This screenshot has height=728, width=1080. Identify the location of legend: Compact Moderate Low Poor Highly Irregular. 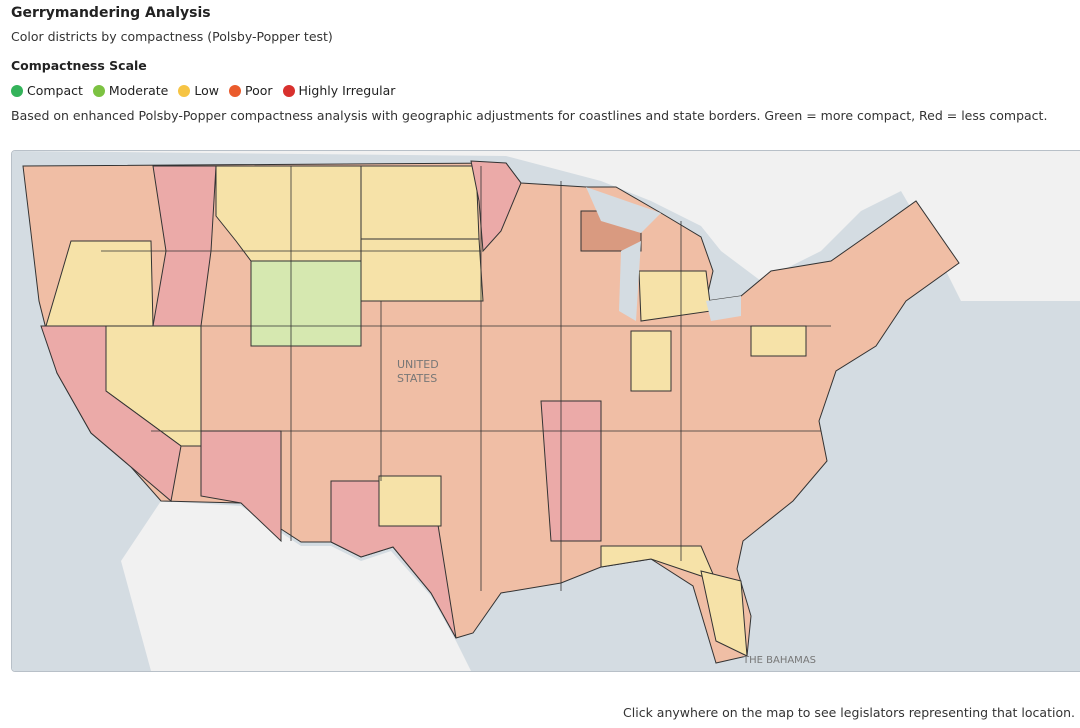
(203, 90).